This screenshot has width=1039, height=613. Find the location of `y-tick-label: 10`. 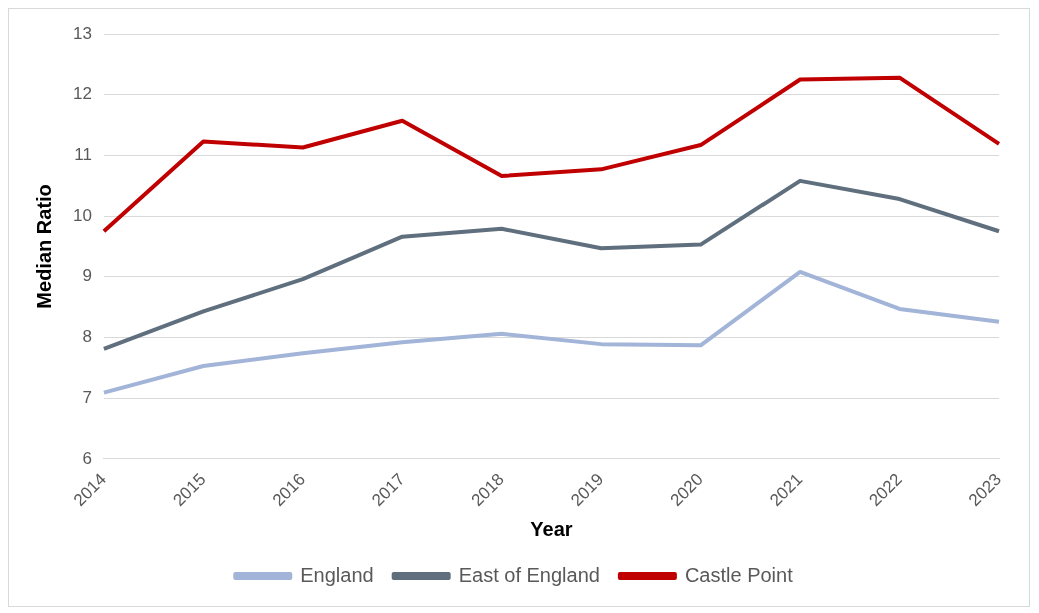

y-tick-label: 10 is located at coordinates (82, 215).